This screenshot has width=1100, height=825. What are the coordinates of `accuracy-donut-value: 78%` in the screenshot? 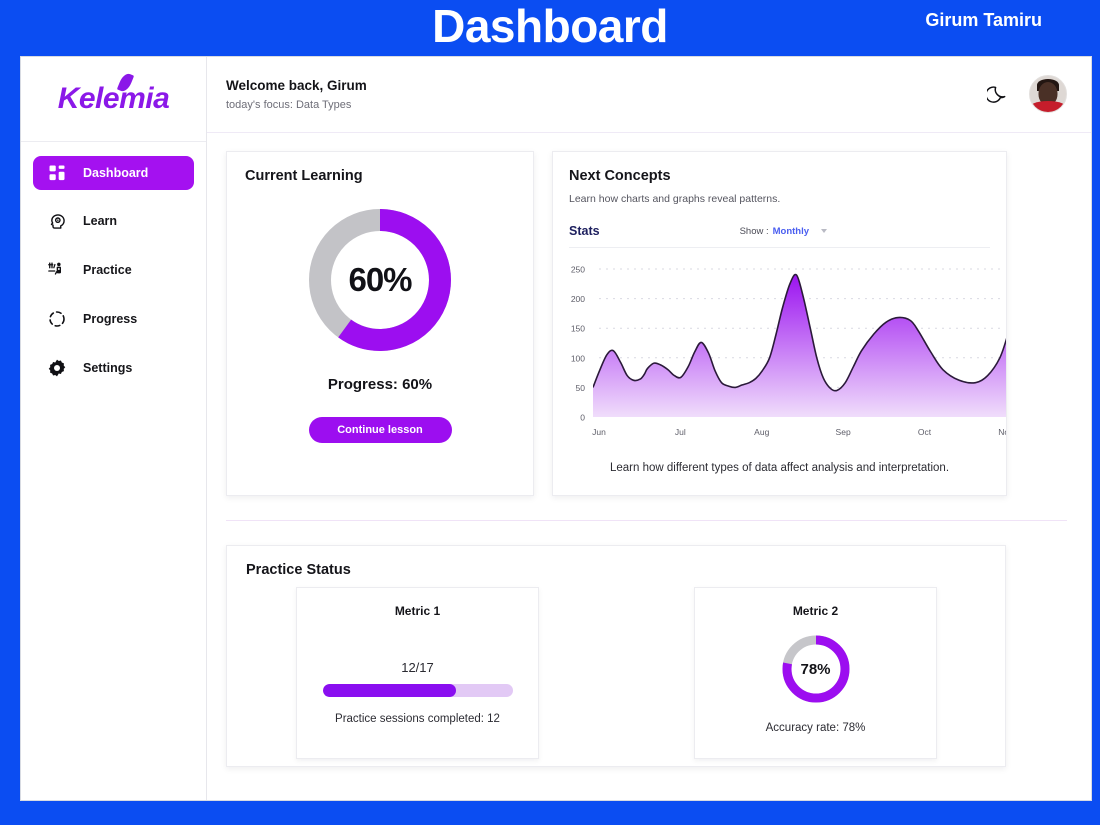 It's located at (815, 669).